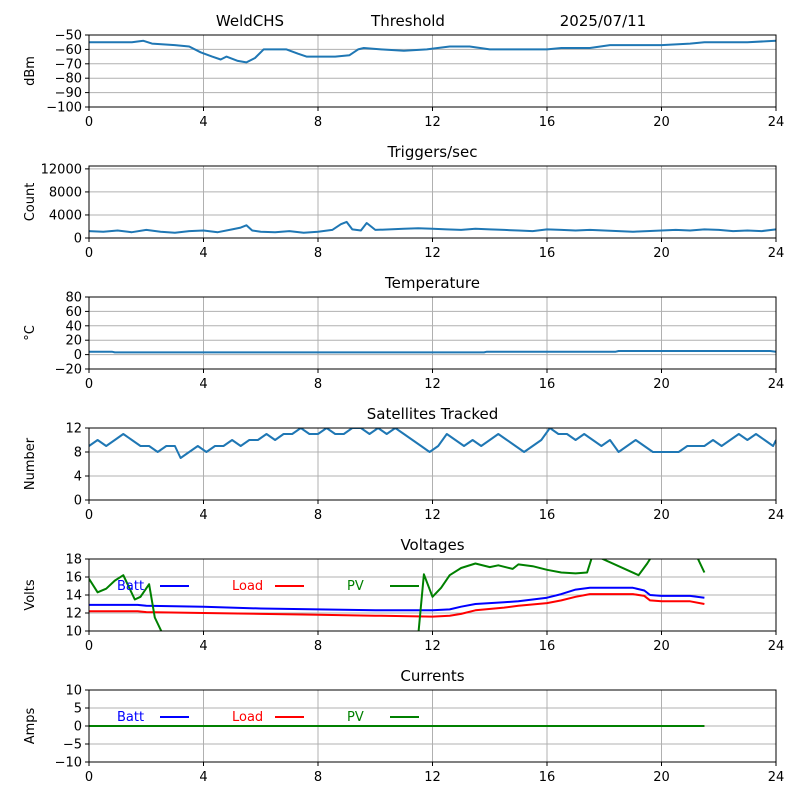  Describe the element at coordinates (68, 36) in the screenshot. I see `y-tick-label: −50` at that location.